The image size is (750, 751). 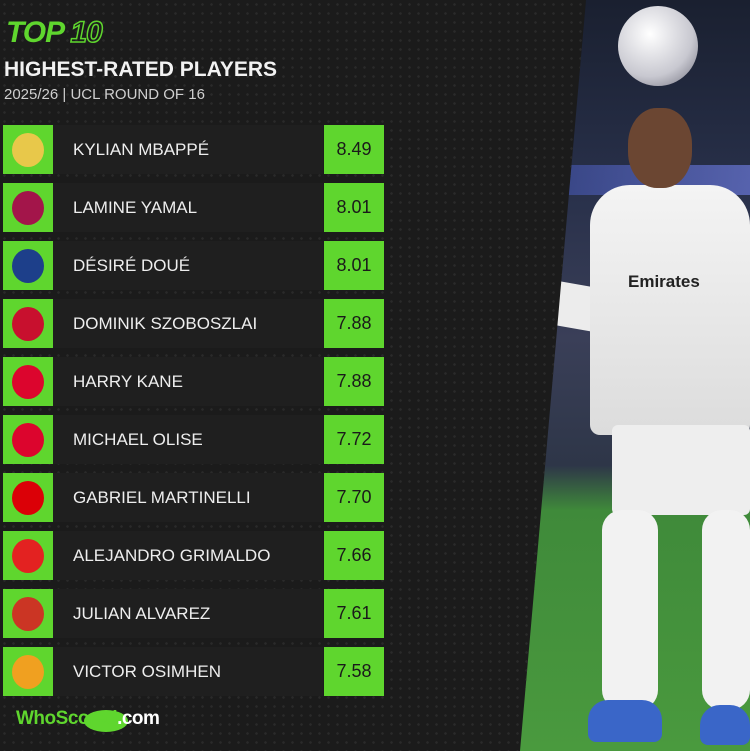 I want to click on player-row: JULIAN ALVAREZ 7.61, so click(x=193, y=613).